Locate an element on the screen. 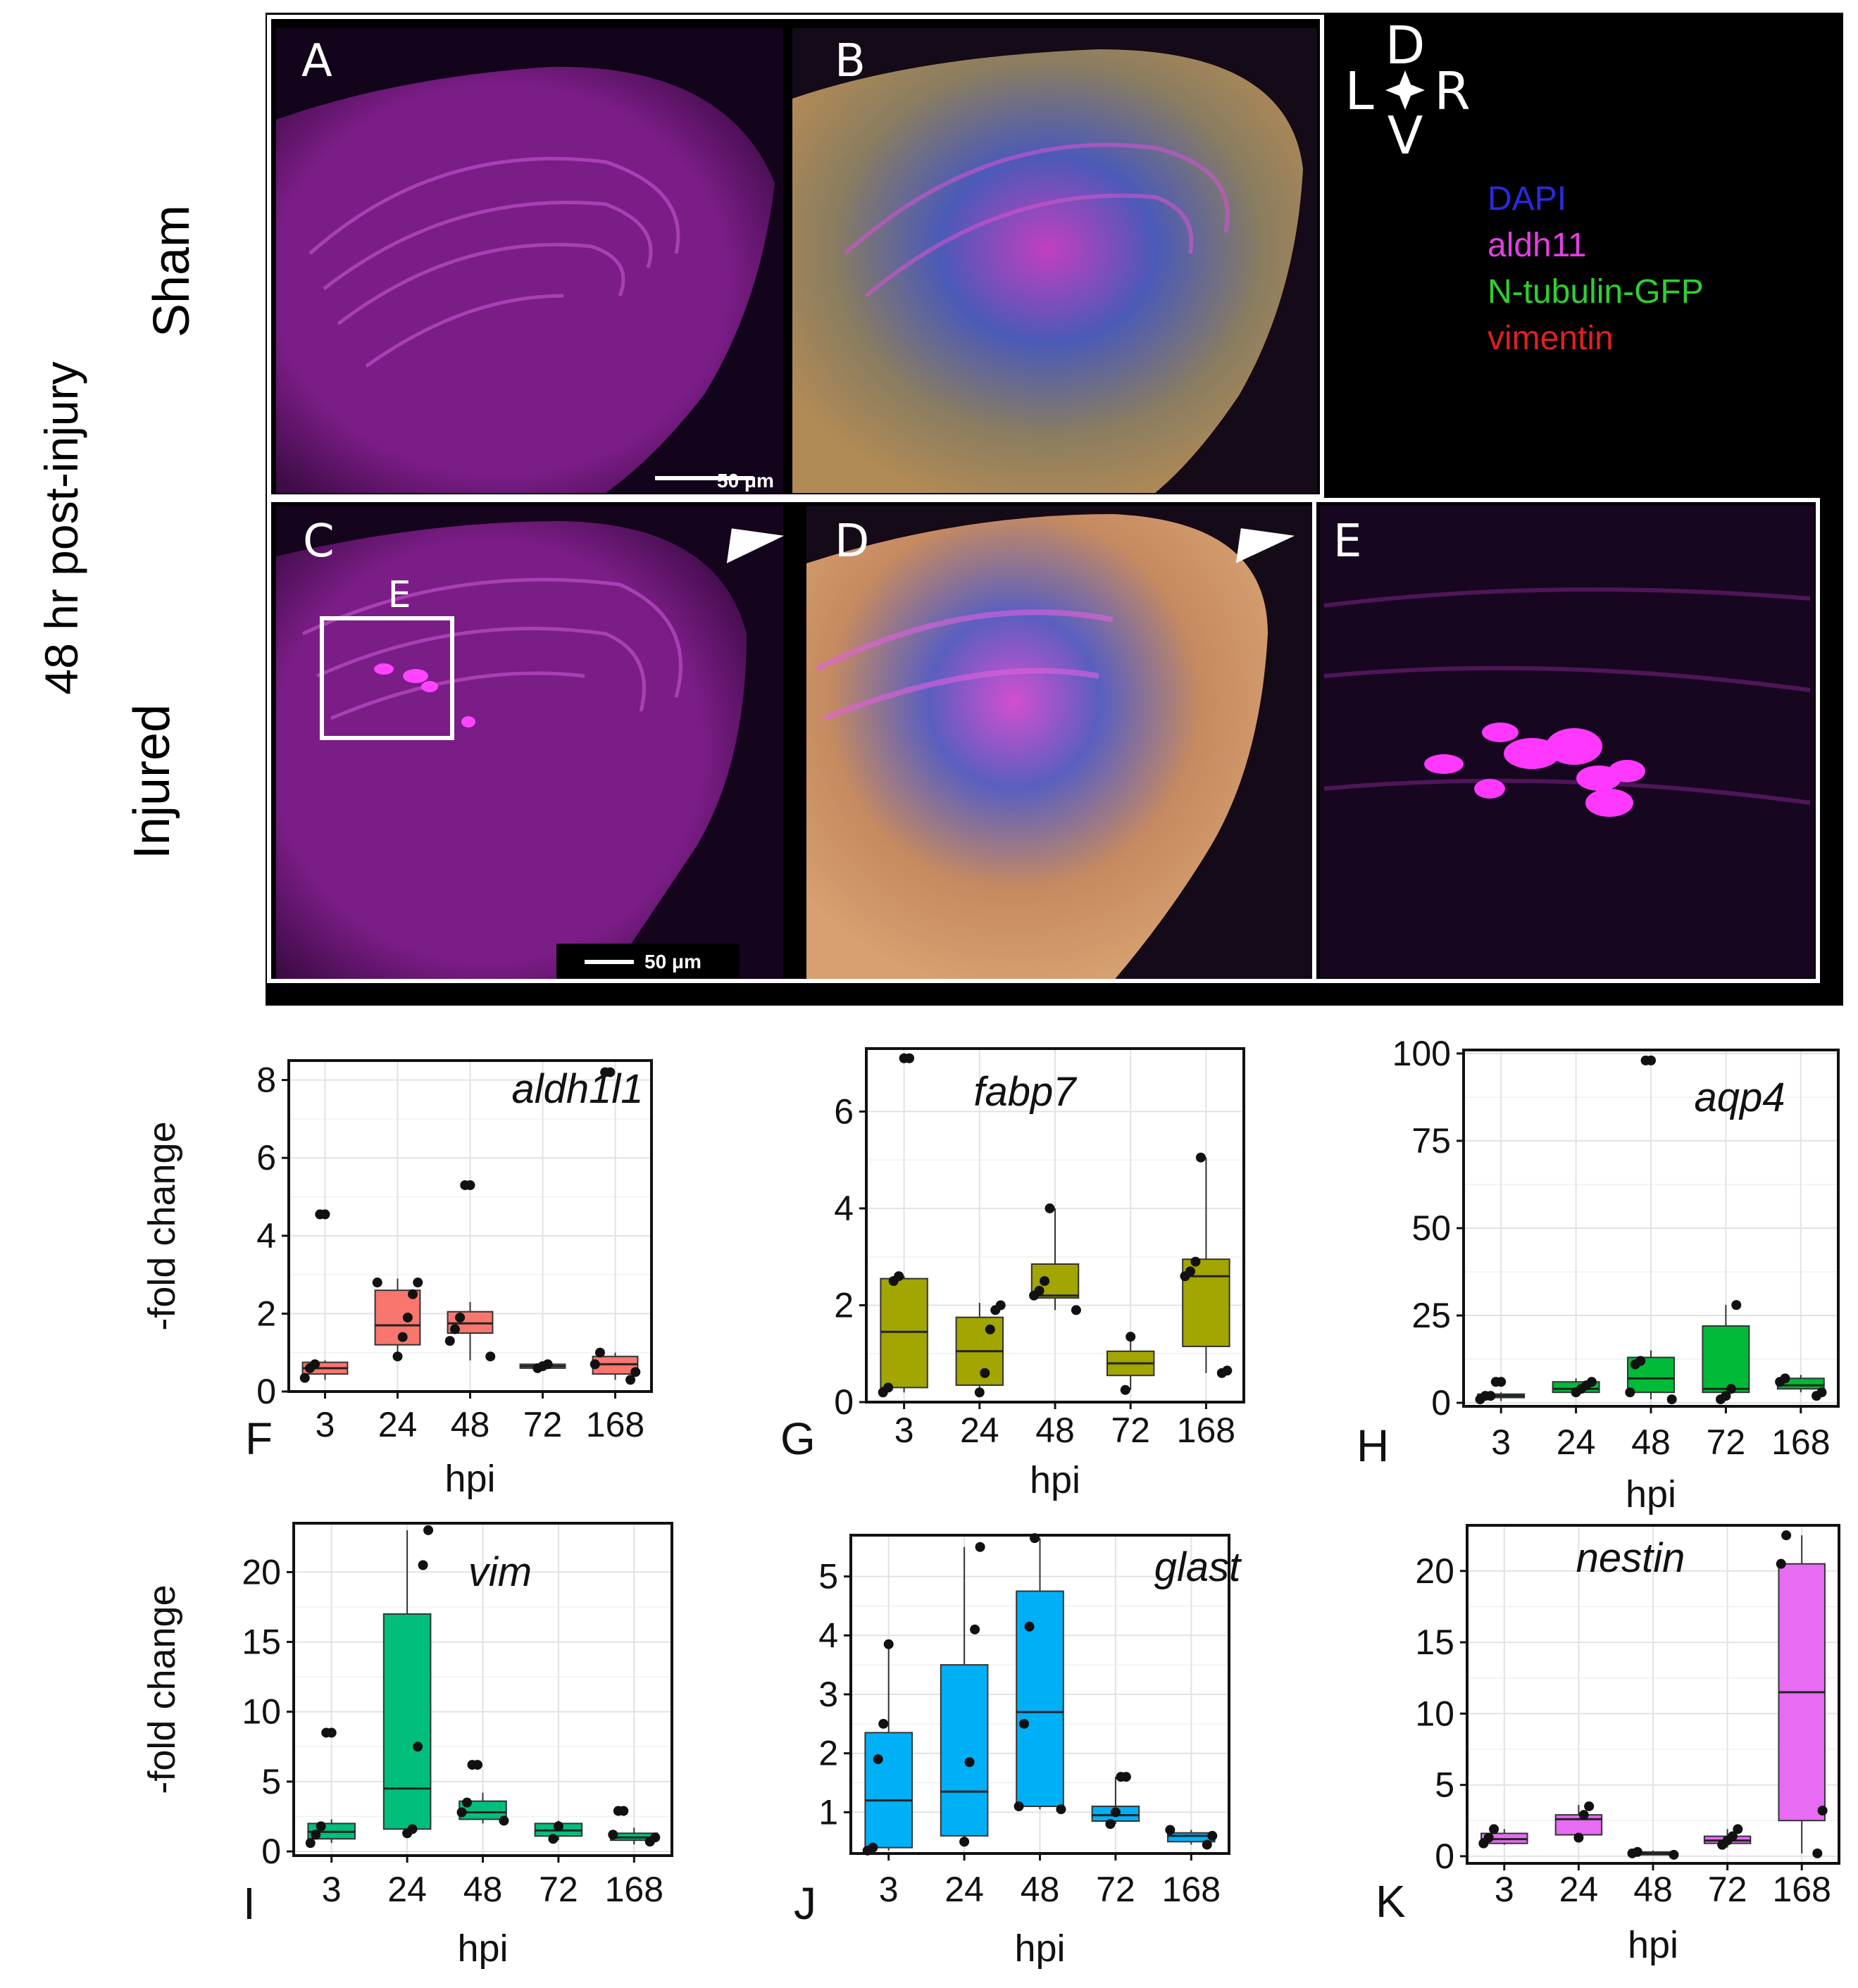  panel-e-labeled-cells is located at coordinates (1534, 770).